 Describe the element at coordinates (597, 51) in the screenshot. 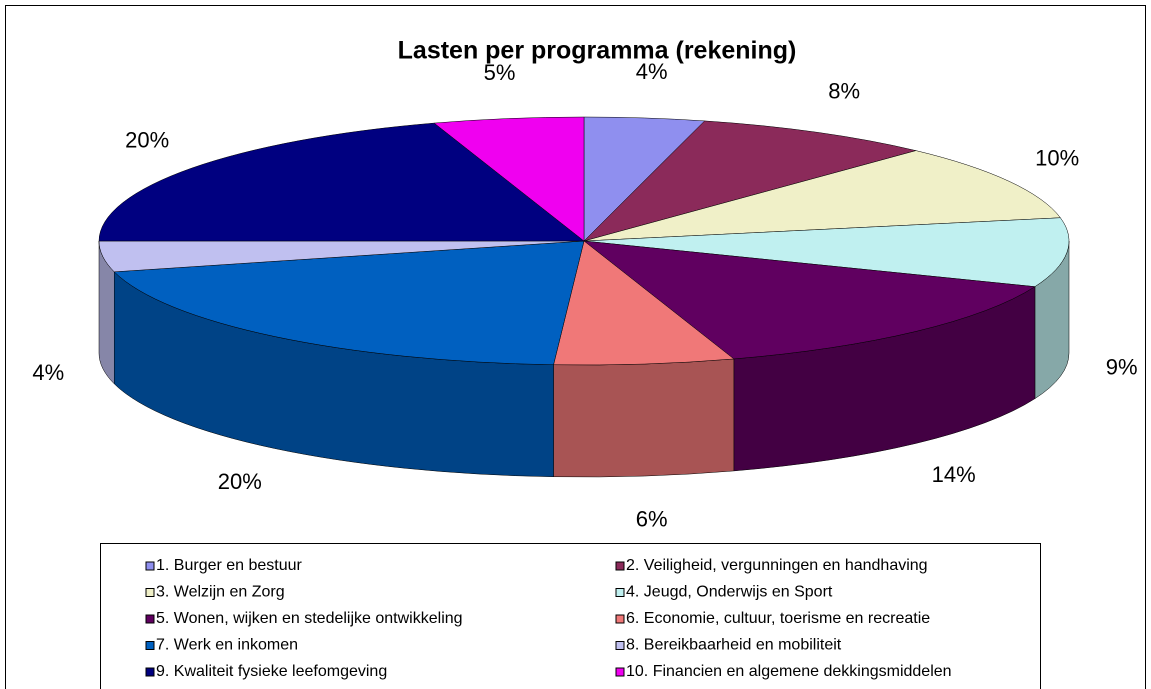

I see `chart-title: Lasten per programma (rekening)` at that location.